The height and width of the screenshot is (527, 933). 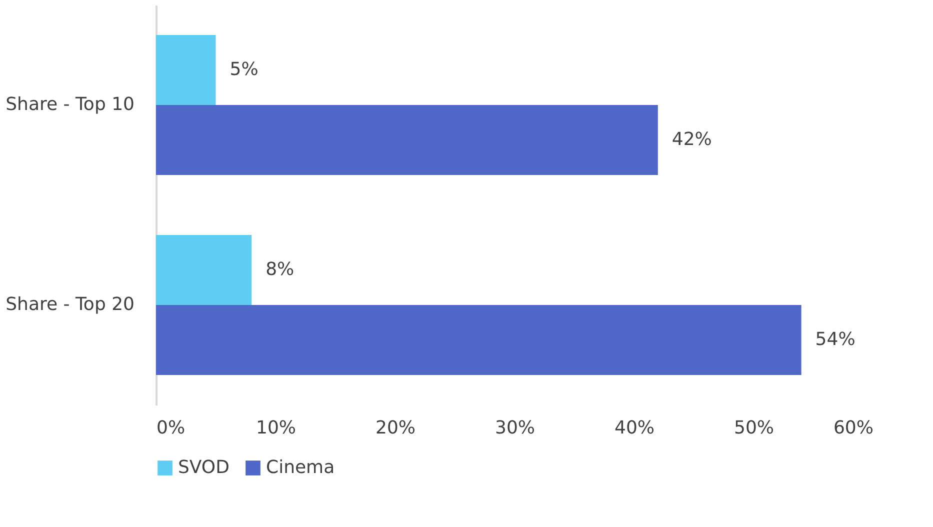 What do you see at coordinates (70, 304) in the screenshot?
I see `y-tick-label: Share - Top 20` at bounding box center [70, 304].